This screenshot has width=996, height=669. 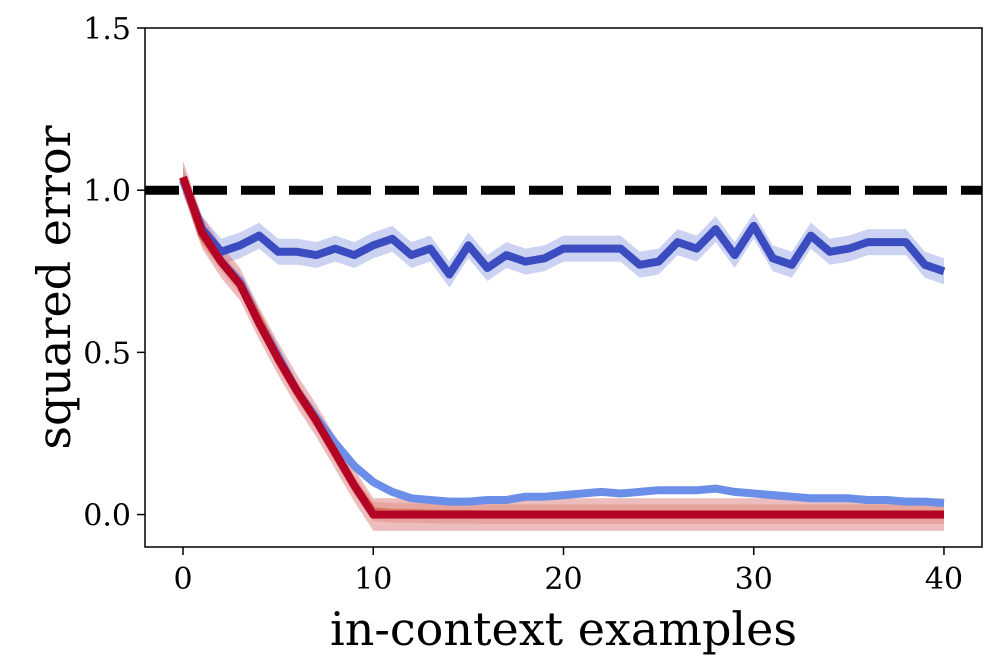 I want to click on y-tick-label: 0.0, so click(x=107, y=516).